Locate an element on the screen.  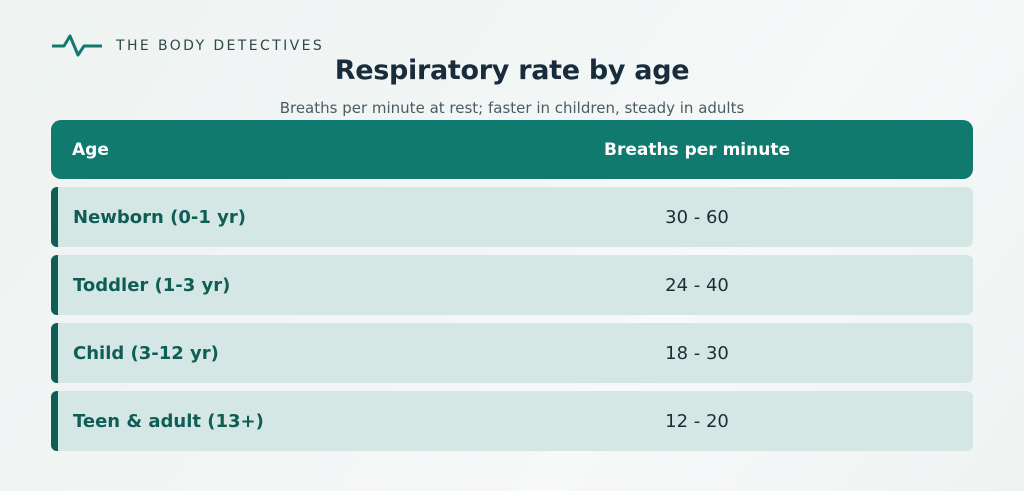
header-age: Age is located at coordinates (90, 149).